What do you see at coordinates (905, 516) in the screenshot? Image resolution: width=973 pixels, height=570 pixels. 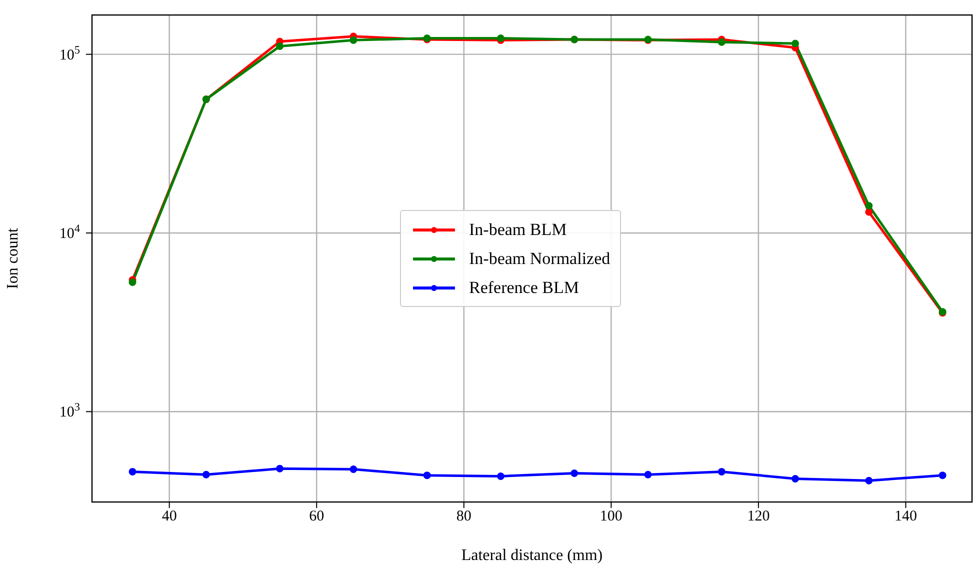 I see `x-tick-label: 140` at bounding box center [905, 516].